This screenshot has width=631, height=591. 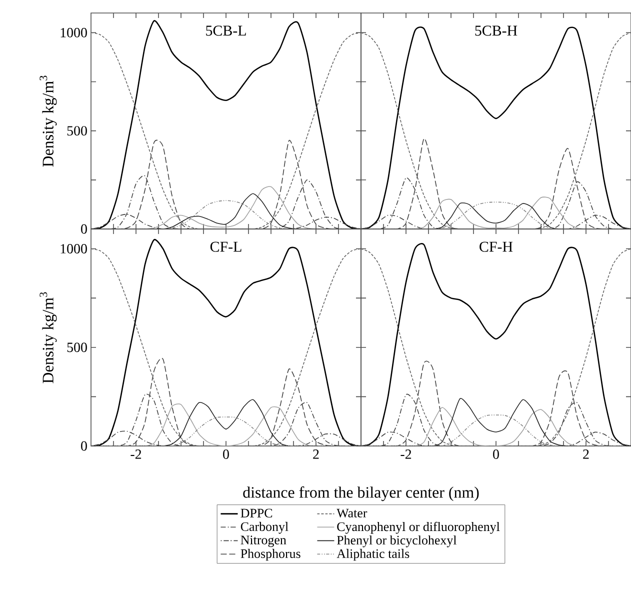 What do you see at coordinates (496, 247) in the screenshot?
I see `text: CF-H` at bounding box center [496, 247].